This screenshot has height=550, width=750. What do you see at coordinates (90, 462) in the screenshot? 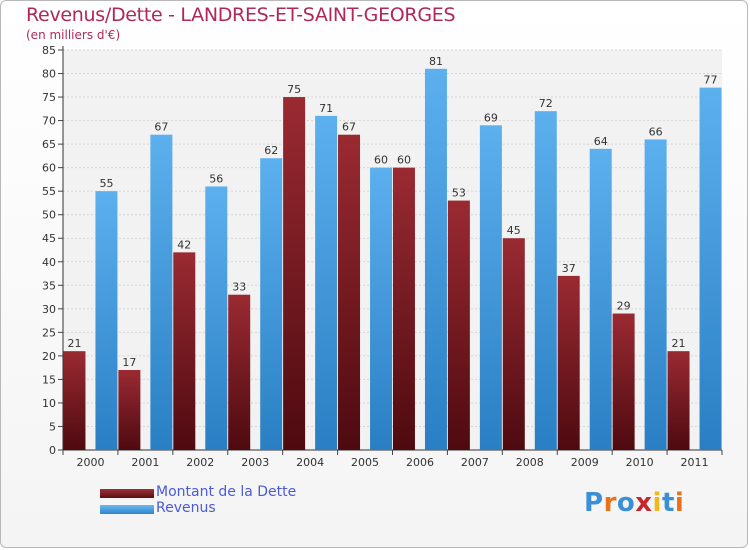
I see `x-tick-label: 2000` at bounding box center [90, 462].